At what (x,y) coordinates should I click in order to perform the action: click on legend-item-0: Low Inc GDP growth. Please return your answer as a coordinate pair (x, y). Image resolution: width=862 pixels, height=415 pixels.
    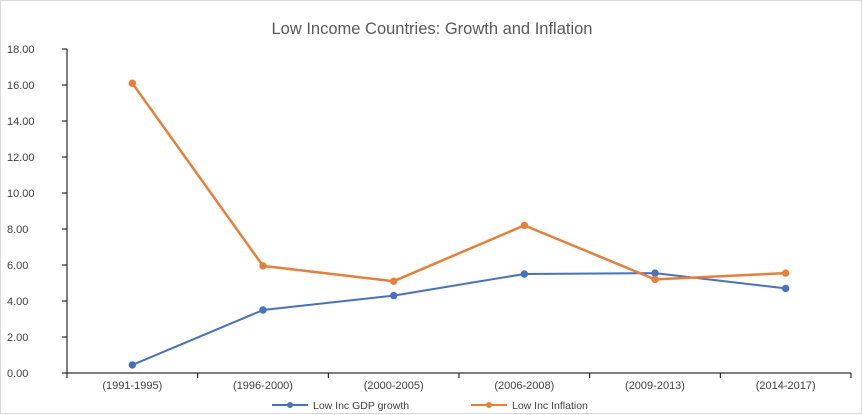
    Looking at the image, I should click on (340, 406).